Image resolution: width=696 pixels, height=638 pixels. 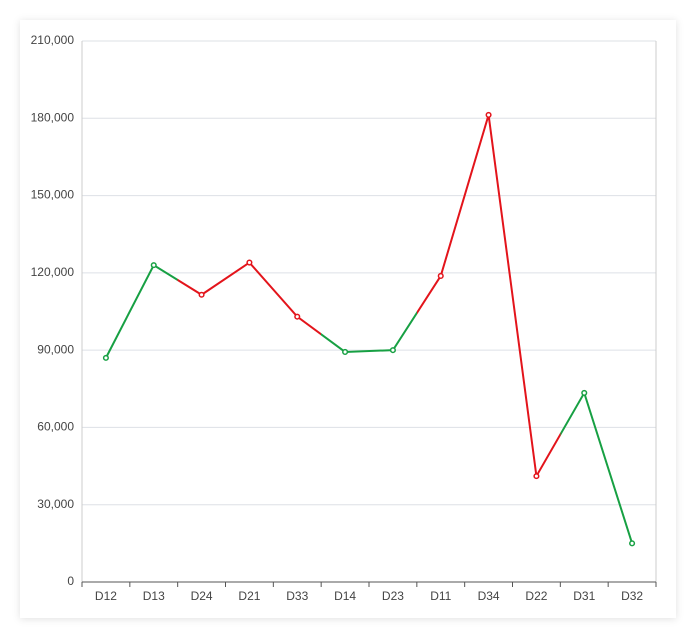 I want to click on y-tick-label: 120,000, so click(x=53, y=272).